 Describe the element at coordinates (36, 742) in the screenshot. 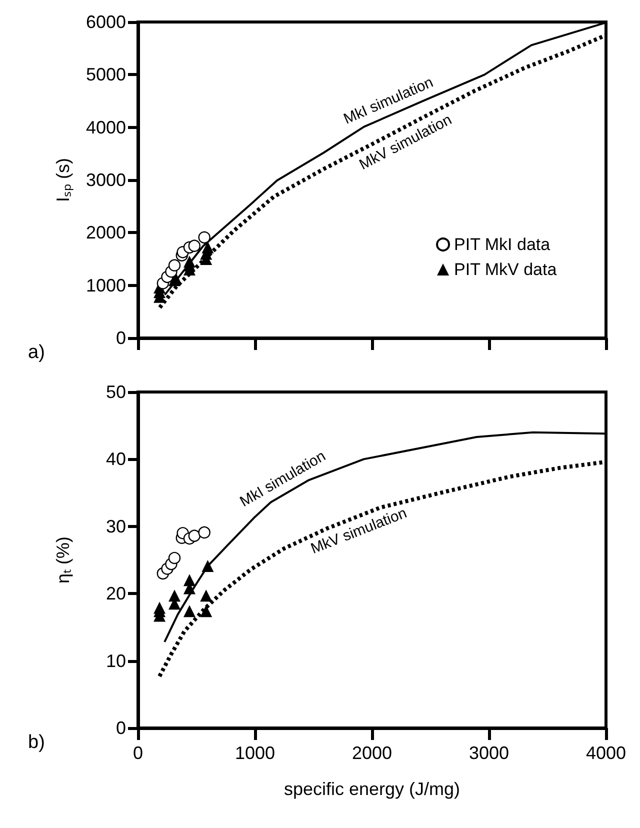

I see `text: b)` at that location.